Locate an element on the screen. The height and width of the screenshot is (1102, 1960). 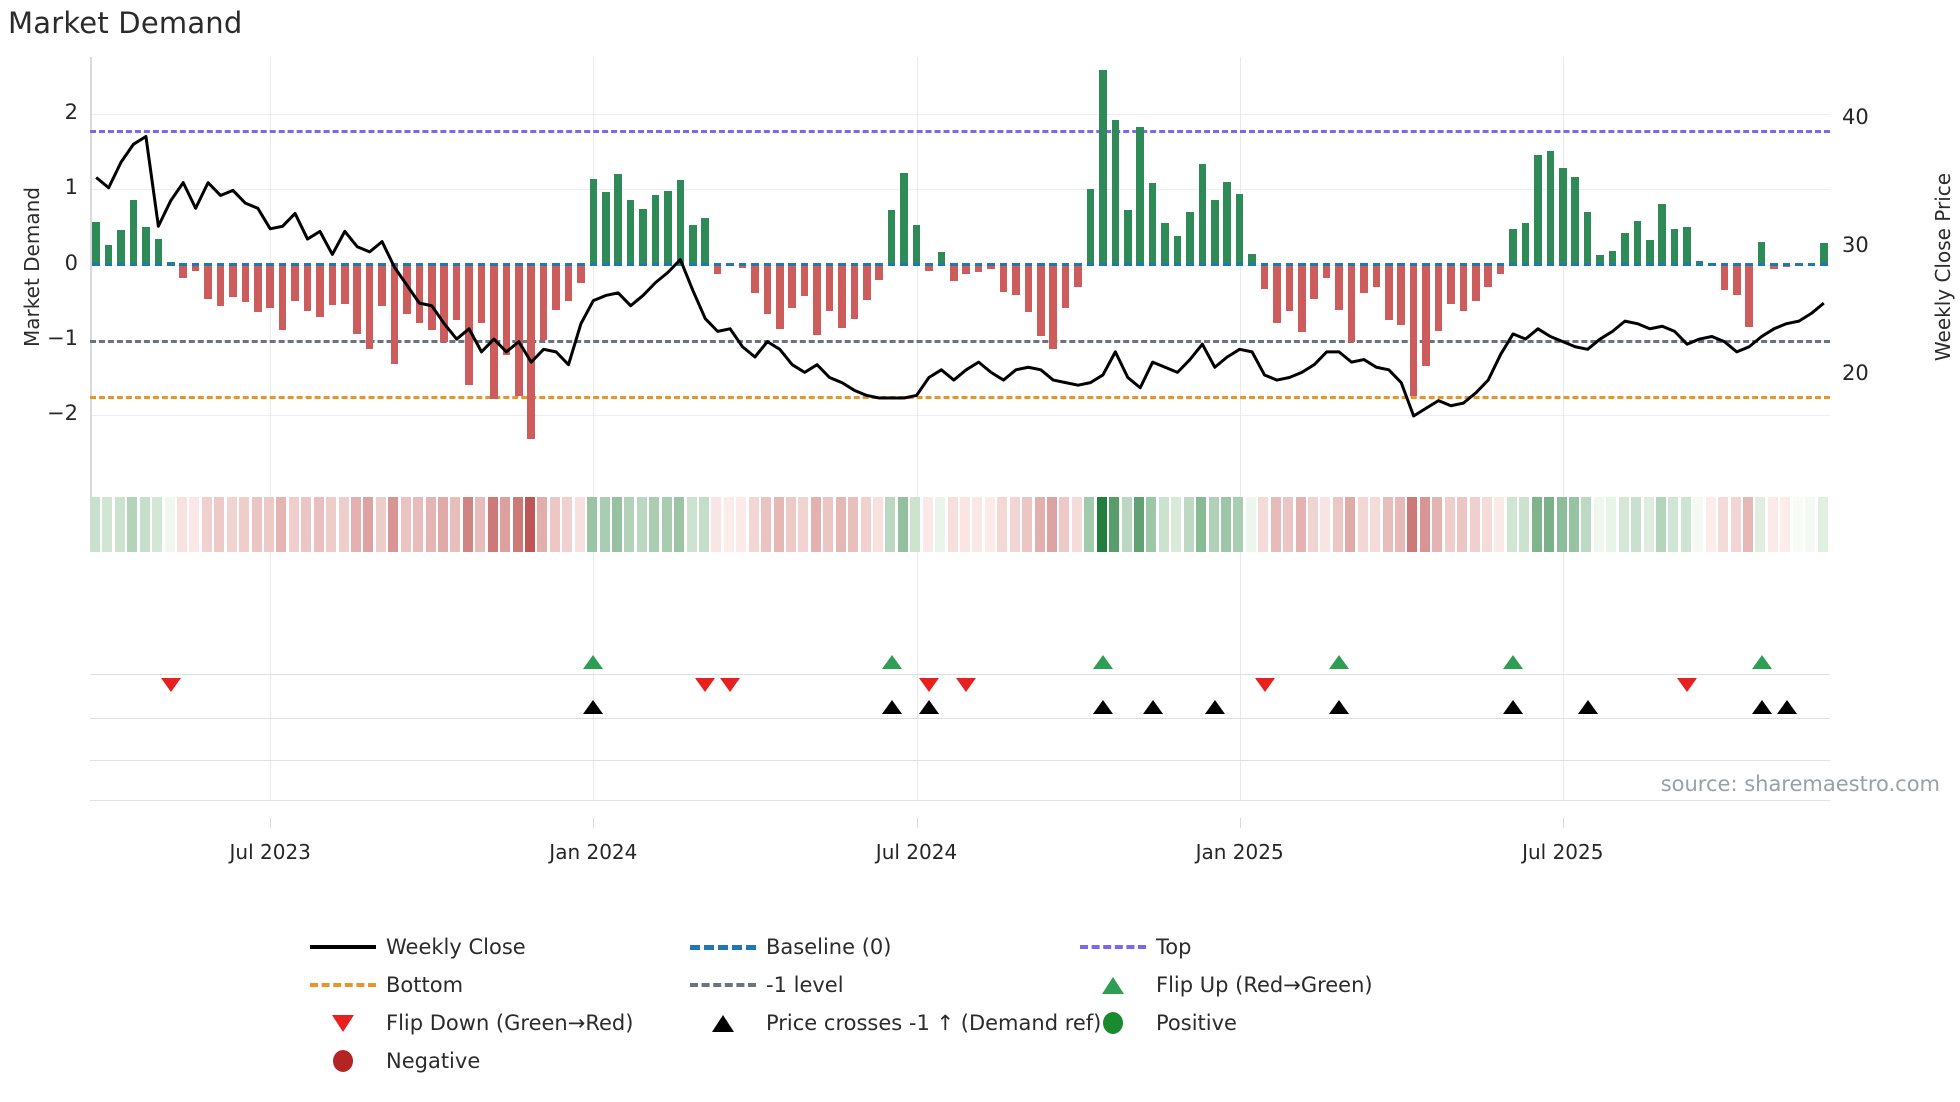
reference-line-minus-one is located at coordinates (960, 342).